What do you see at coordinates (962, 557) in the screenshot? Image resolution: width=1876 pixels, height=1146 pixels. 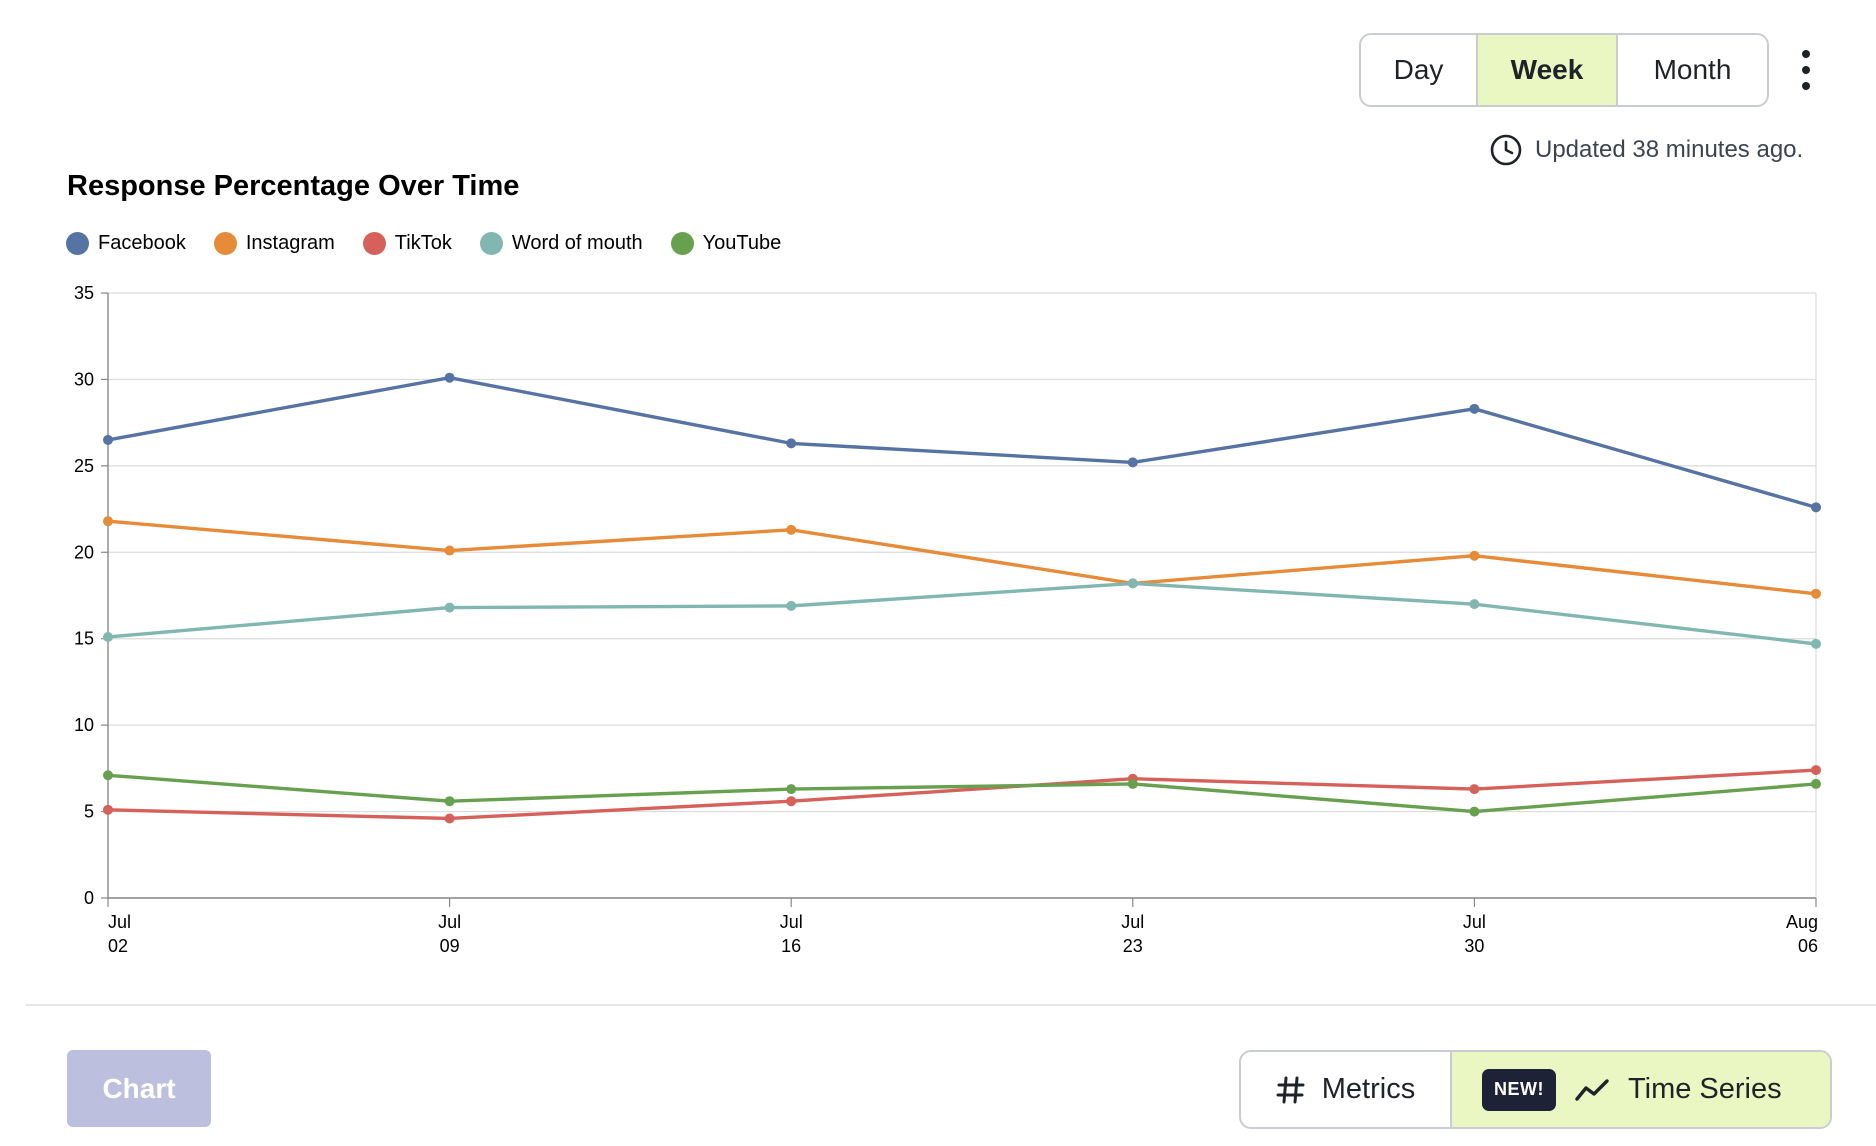 I see `series-line-instagram` at bounding box center [962, 557].